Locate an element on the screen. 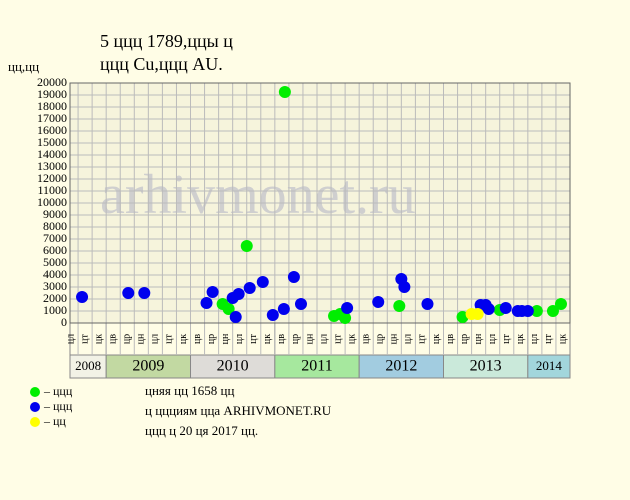 The width and height of the screenshot is (630, 500). note: ц ццциям цца ARHIVMONET.RU is located at coordinates (238, 410).